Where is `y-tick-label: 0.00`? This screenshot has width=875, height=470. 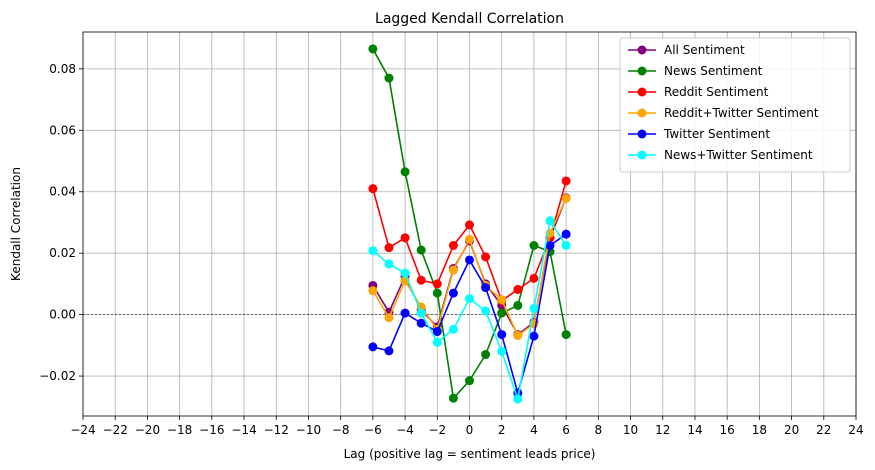
y-tick-label: 0.00 is located at coordinates (62, 315).